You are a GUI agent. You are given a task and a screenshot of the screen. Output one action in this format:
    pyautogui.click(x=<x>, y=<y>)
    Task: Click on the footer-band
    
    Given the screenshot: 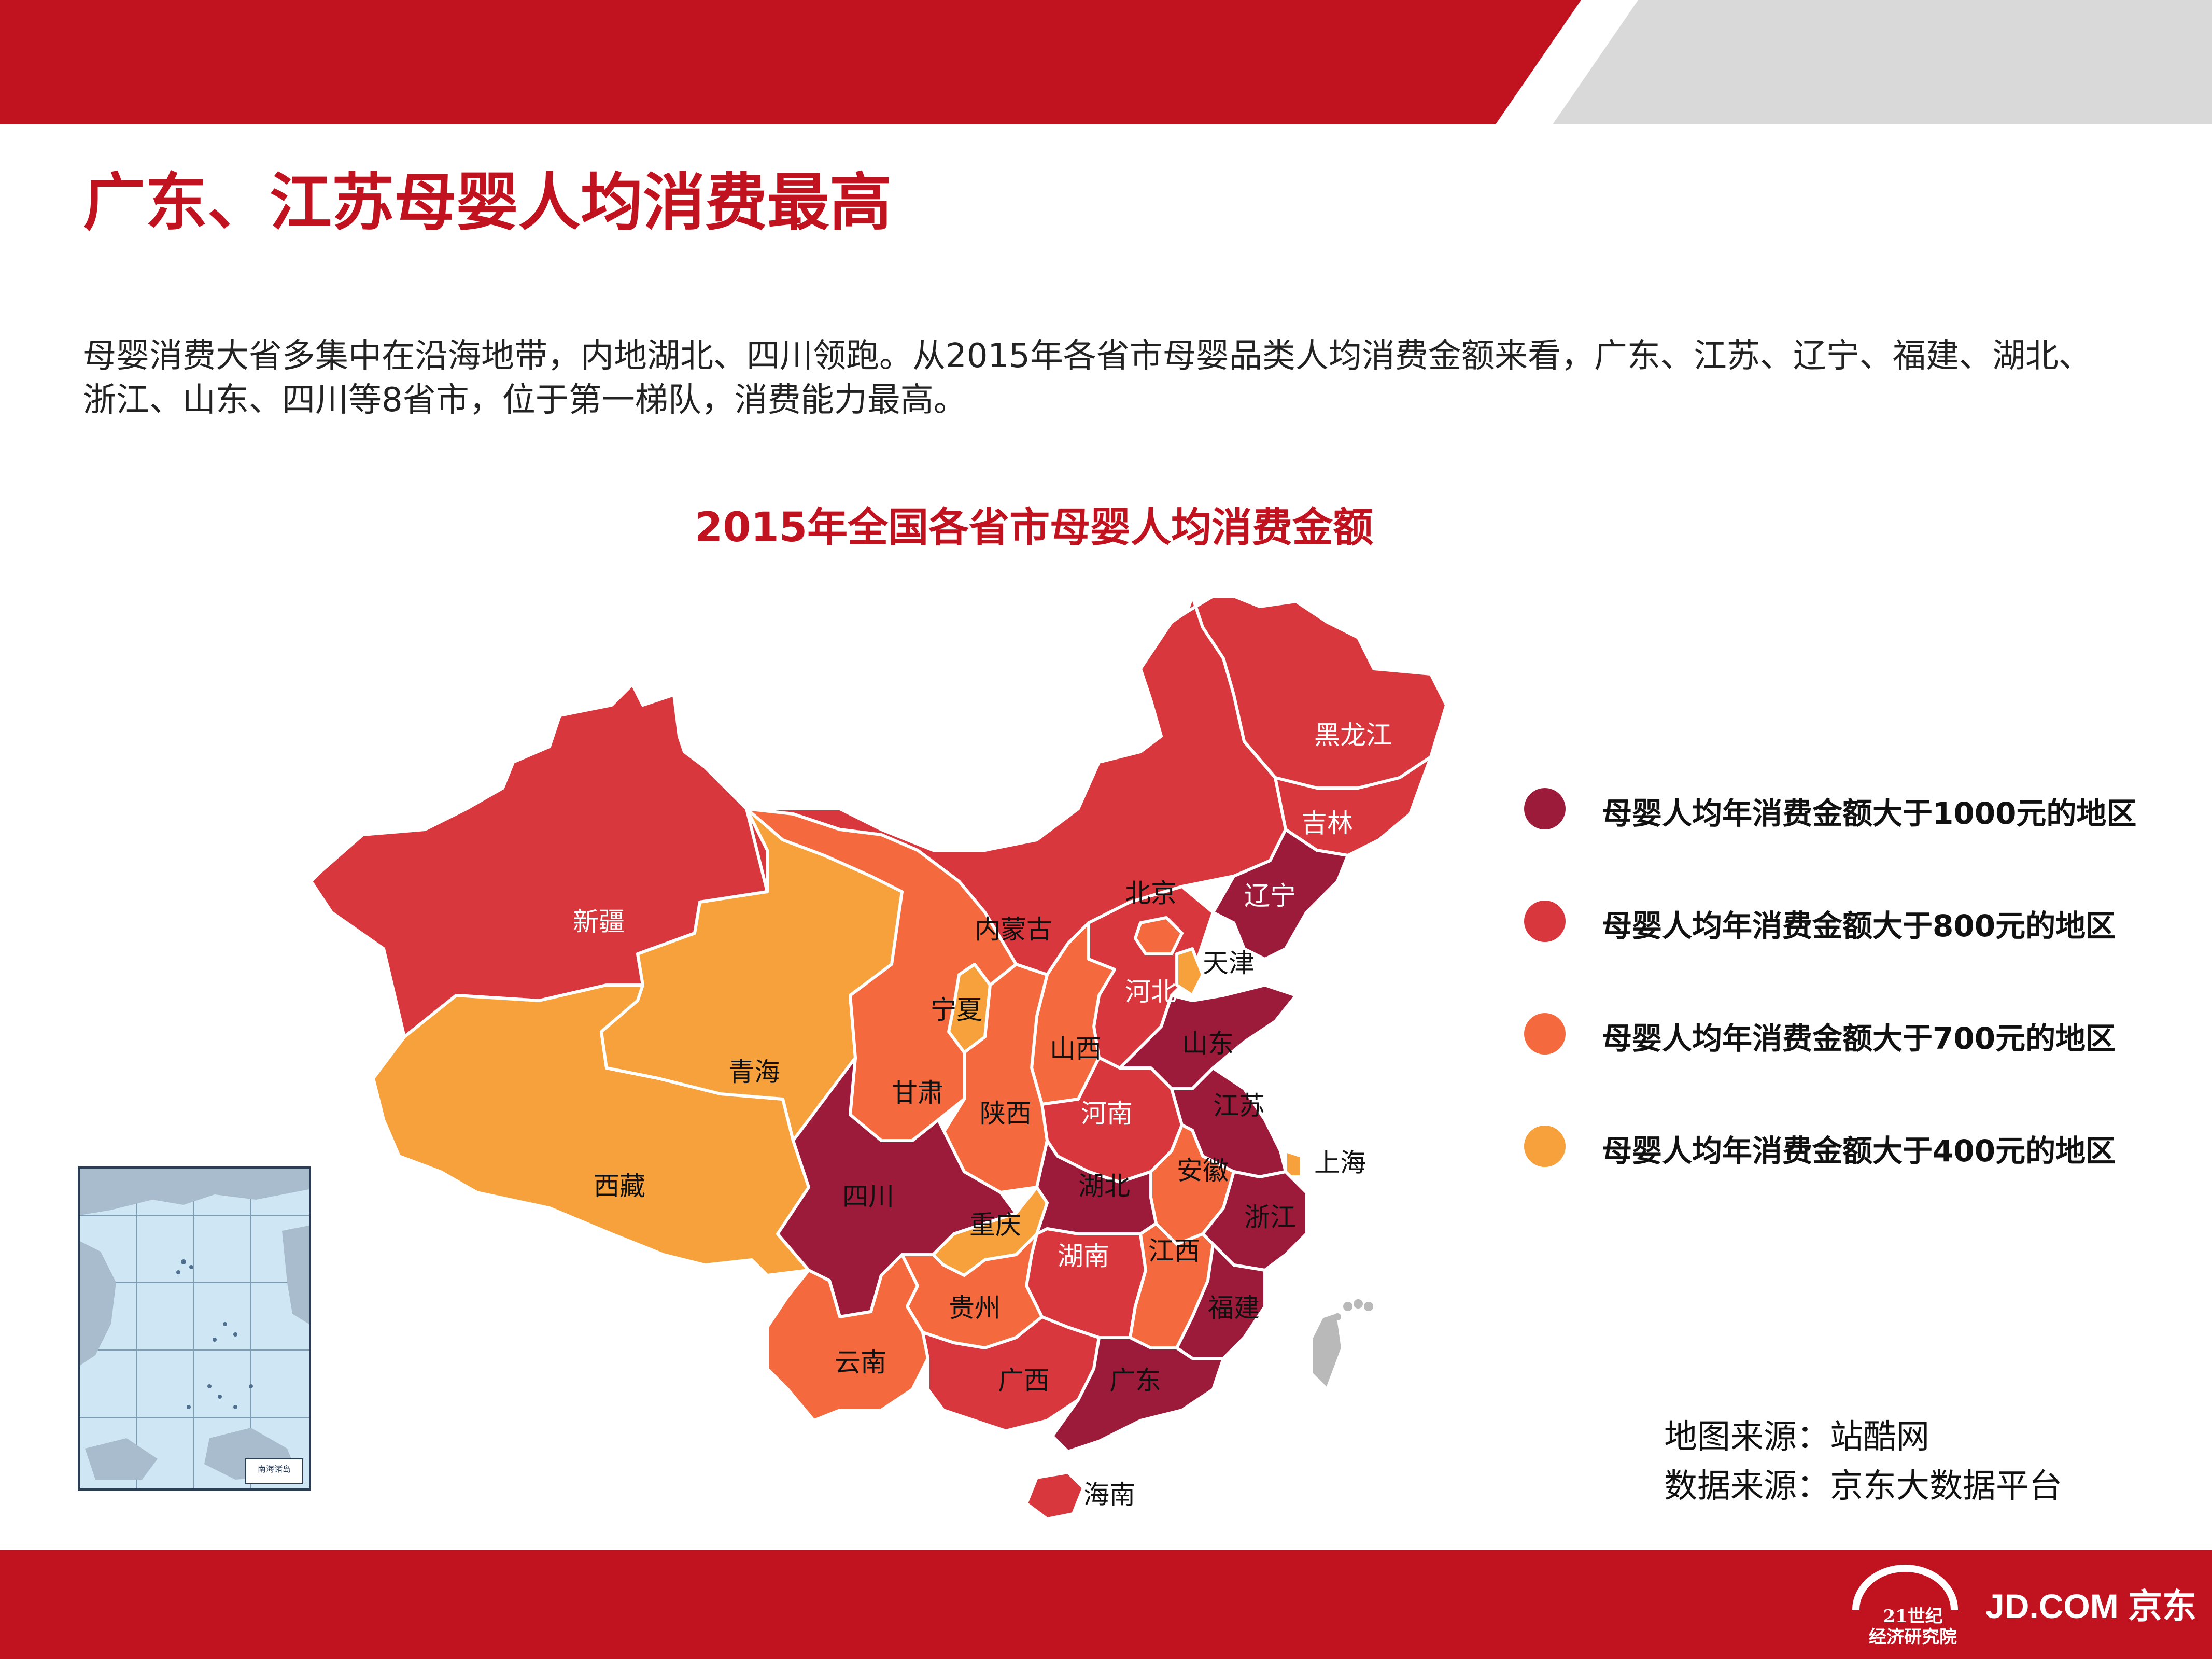 What is the action you would take?
    pyautogui.click(x=1106, y=1604)
    